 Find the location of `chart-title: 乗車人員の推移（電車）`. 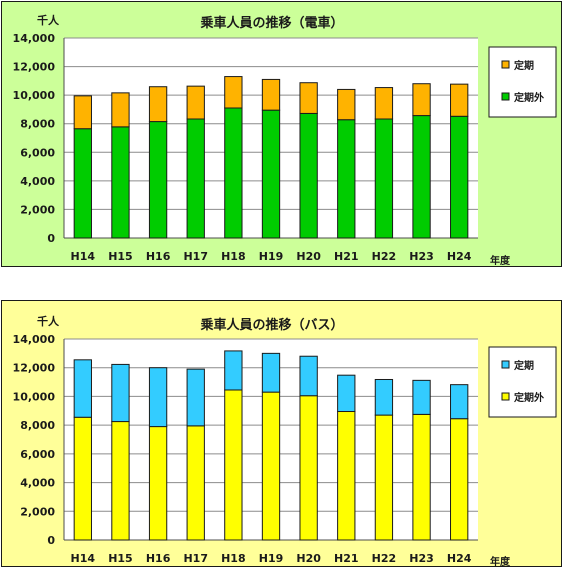

chart-title: 乗車人員の推移（電車） is located at coordinates (271, 23).